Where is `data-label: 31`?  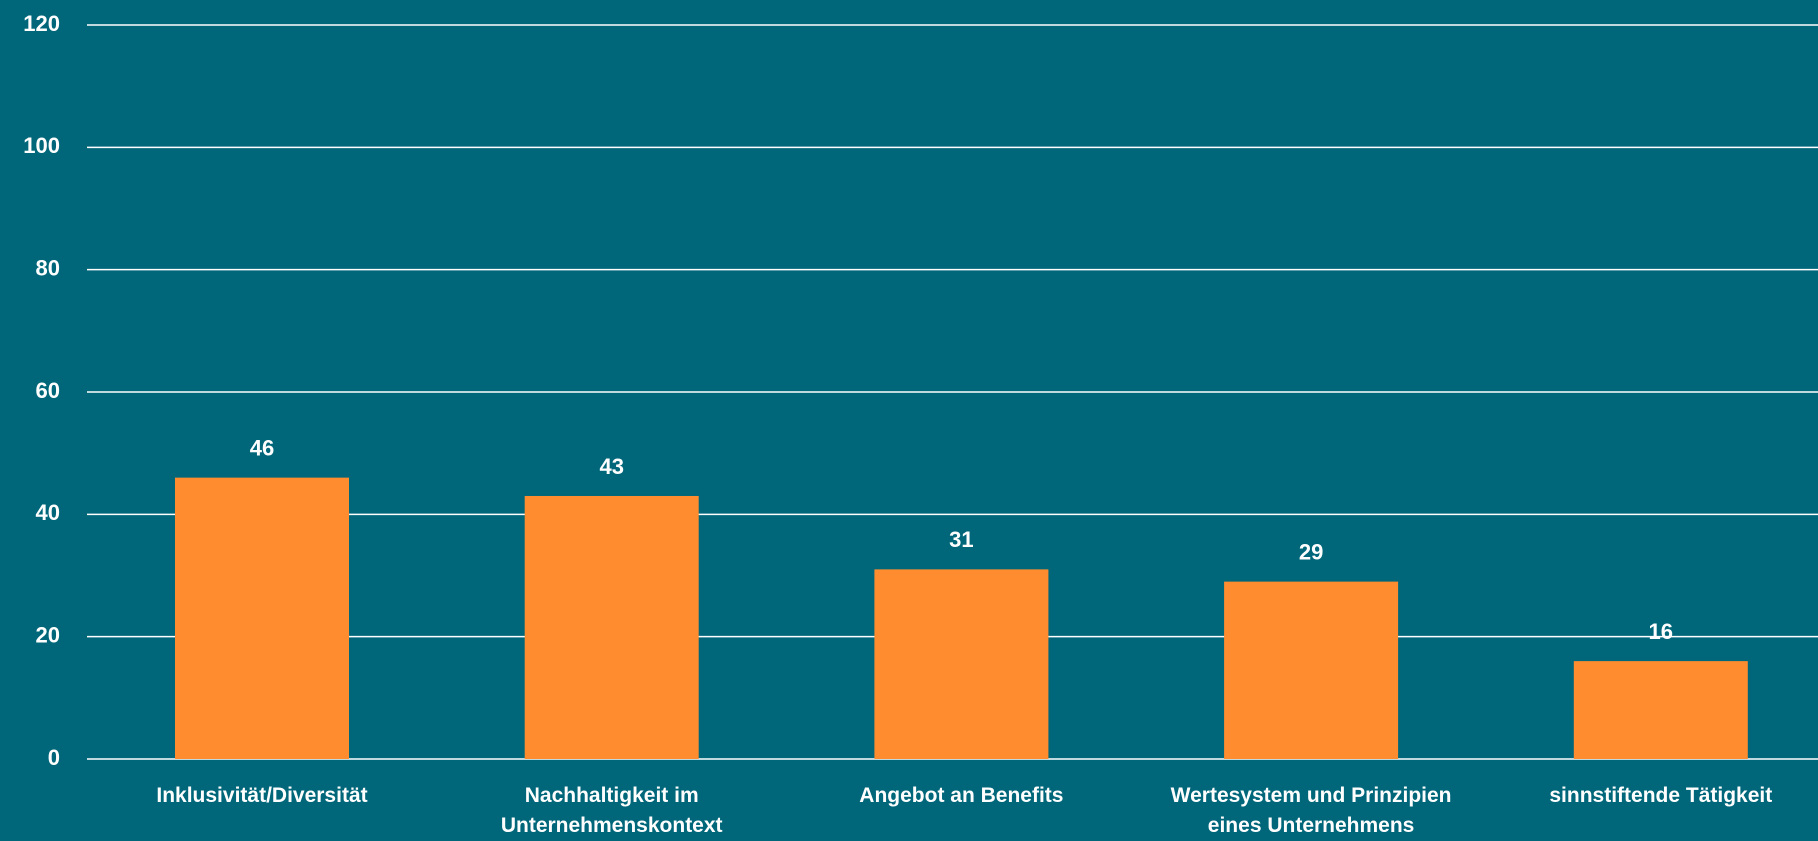
data-label: 31 is located at coordinates (961, 539).